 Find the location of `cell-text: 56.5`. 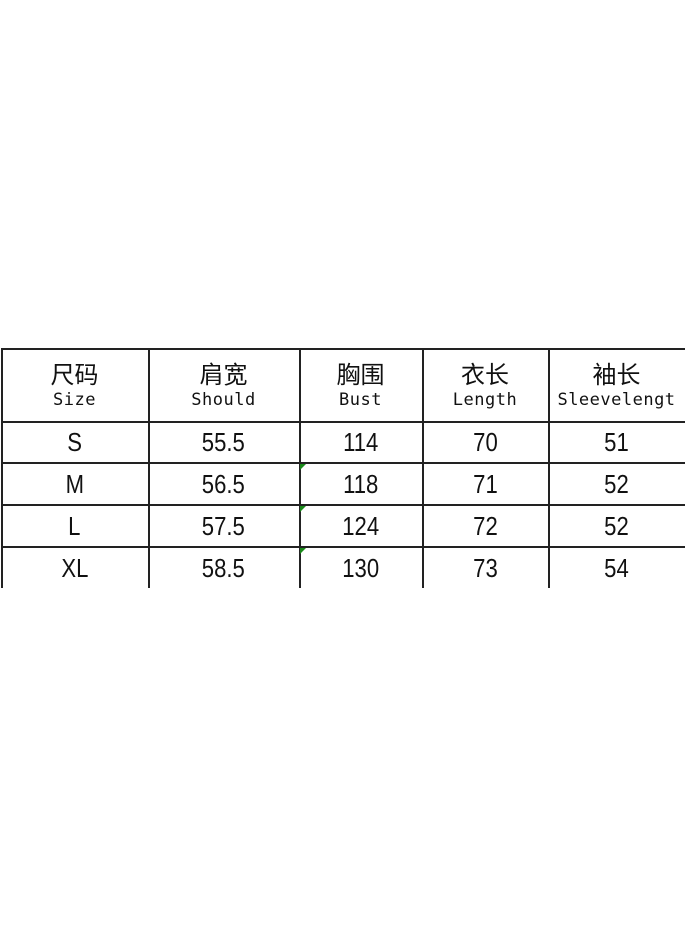

cell-text: 56.5 is located at coordinates (223, 483).